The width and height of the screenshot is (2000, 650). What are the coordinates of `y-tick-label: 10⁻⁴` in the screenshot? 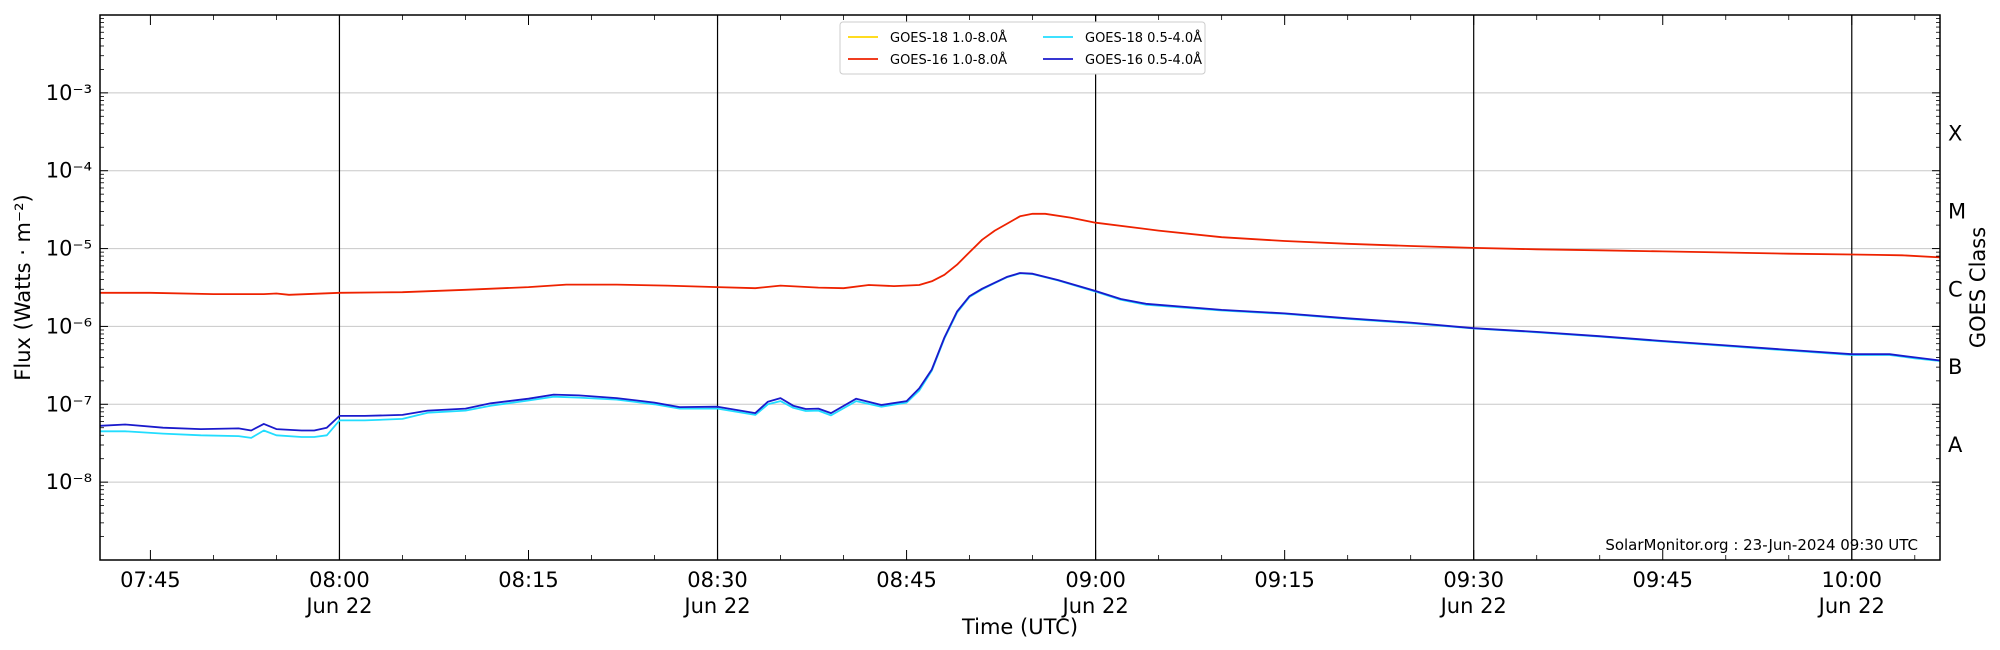 It's located at (69, 171).